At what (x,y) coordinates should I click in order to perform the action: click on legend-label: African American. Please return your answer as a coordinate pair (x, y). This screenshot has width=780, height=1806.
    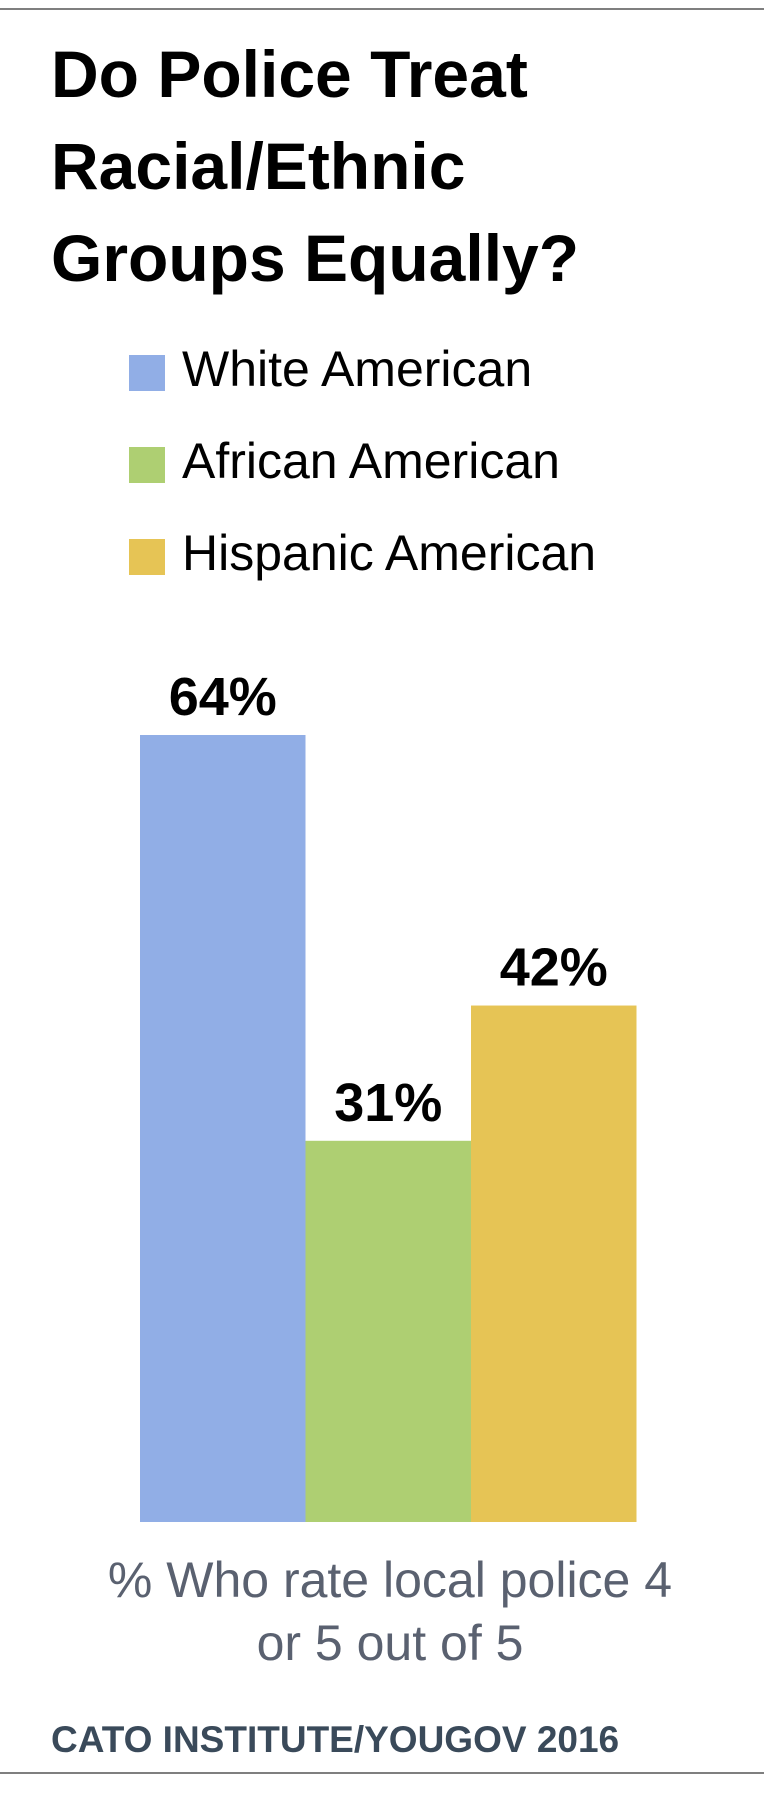
    Looking at the image, I should click on (371, 461).